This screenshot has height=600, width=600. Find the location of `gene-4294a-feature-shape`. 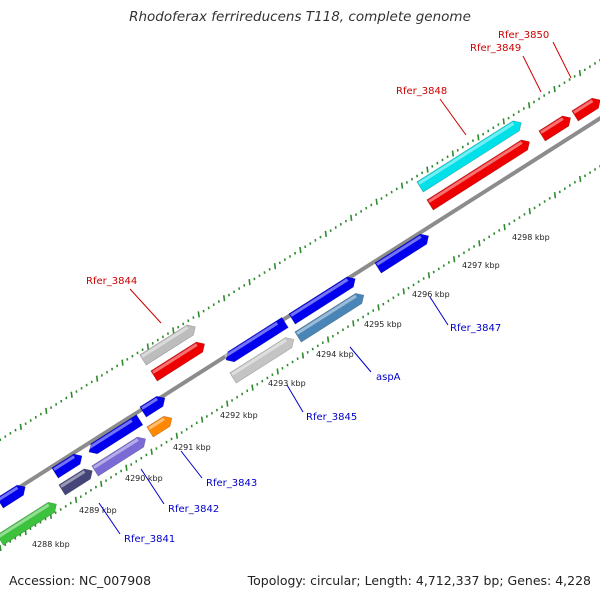

gene-4294a-feature-shape is located at coordinates (256, 340).